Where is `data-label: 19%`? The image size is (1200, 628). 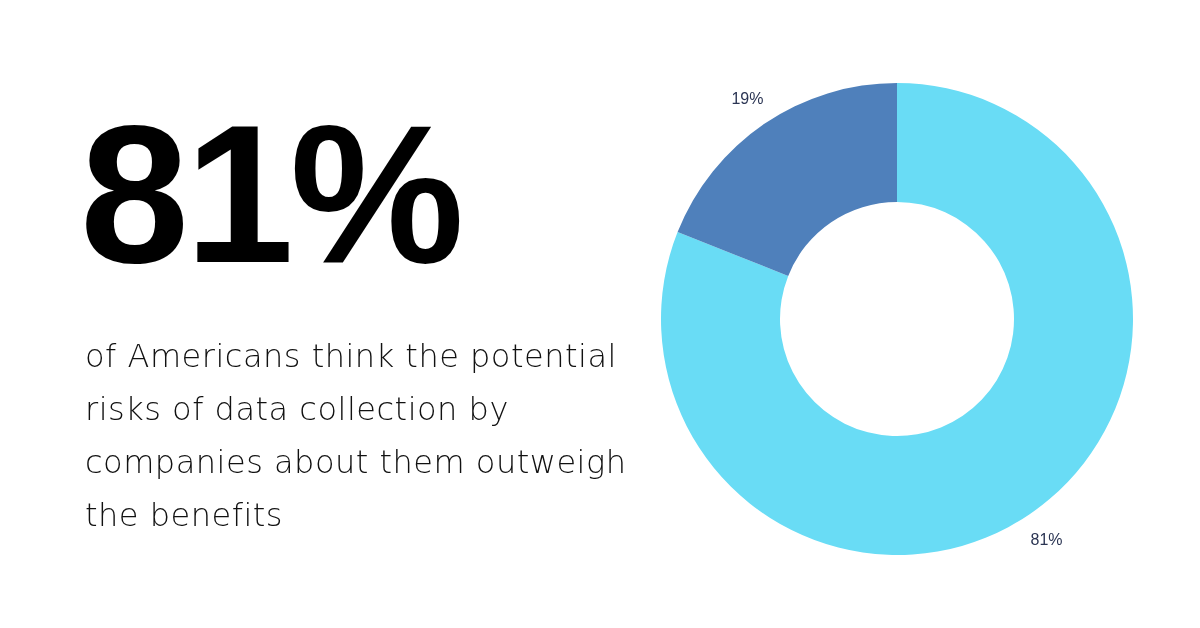 data-label: 19% is located at coordinates (747, 99).